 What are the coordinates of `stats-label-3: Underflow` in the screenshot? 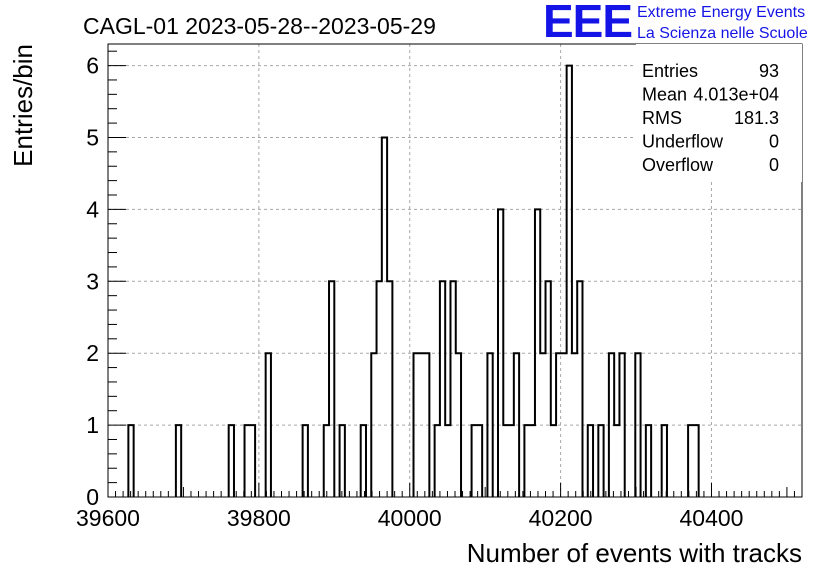 It's located at (683, 142).